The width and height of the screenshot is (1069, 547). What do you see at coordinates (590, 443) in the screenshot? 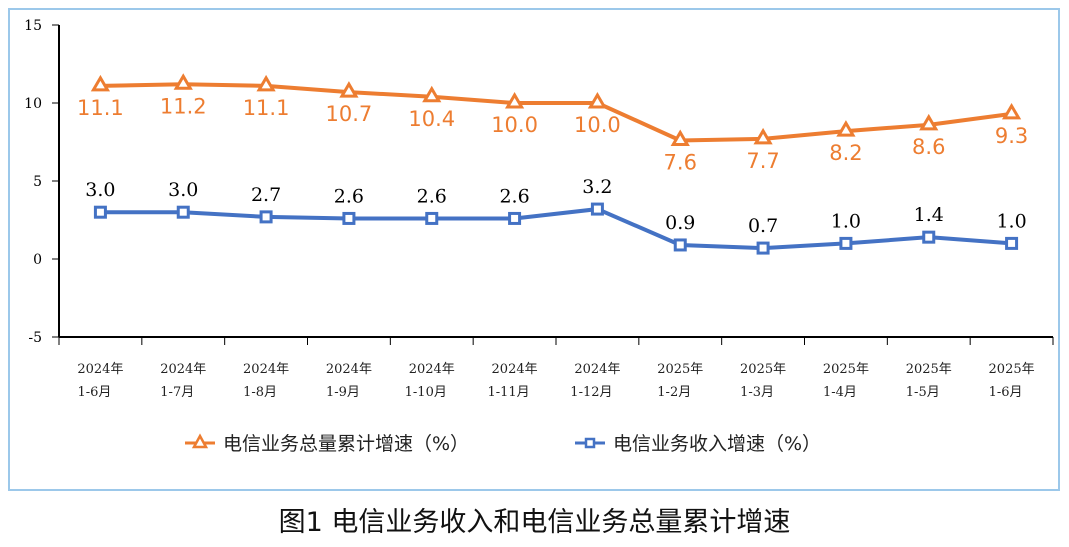
I see `legend-square-icon` at bounding box center [590, 443].